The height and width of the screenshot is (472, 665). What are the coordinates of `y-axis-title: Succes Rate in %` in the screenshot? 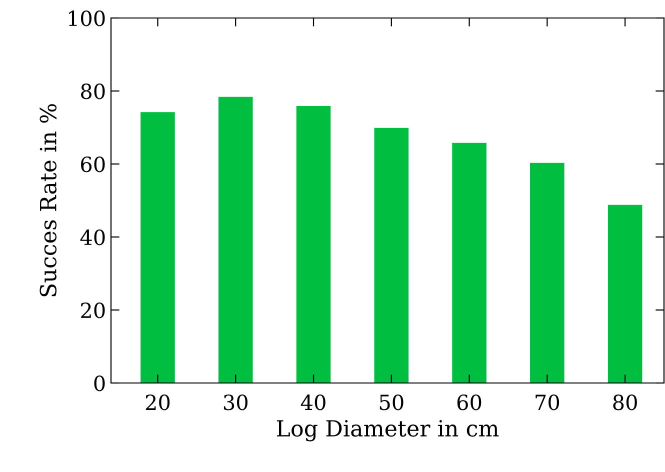 It's located at (48, 200).